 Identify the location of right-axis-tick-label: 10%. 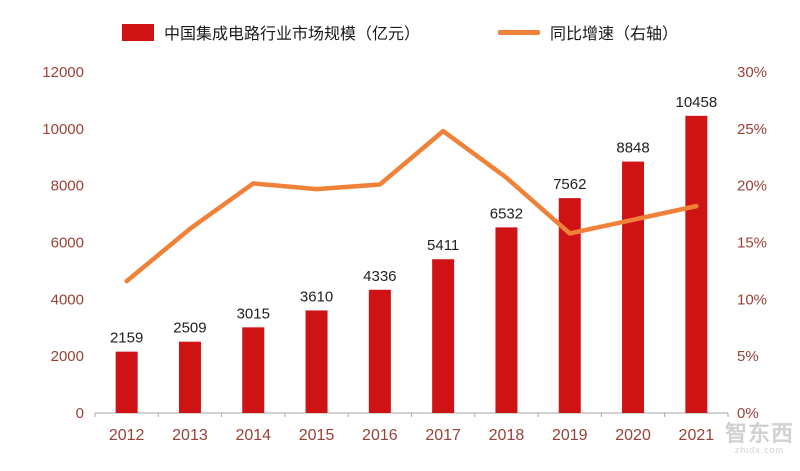
(752, 299).